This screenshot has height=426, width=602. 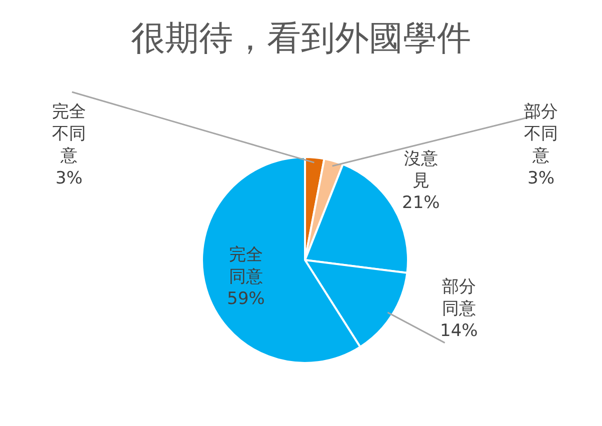 What do you see at coordinates (301, 38) in the screenshot?
I see `chart-title: 很期待，看到外國學件` at bounding box center [301, 38].